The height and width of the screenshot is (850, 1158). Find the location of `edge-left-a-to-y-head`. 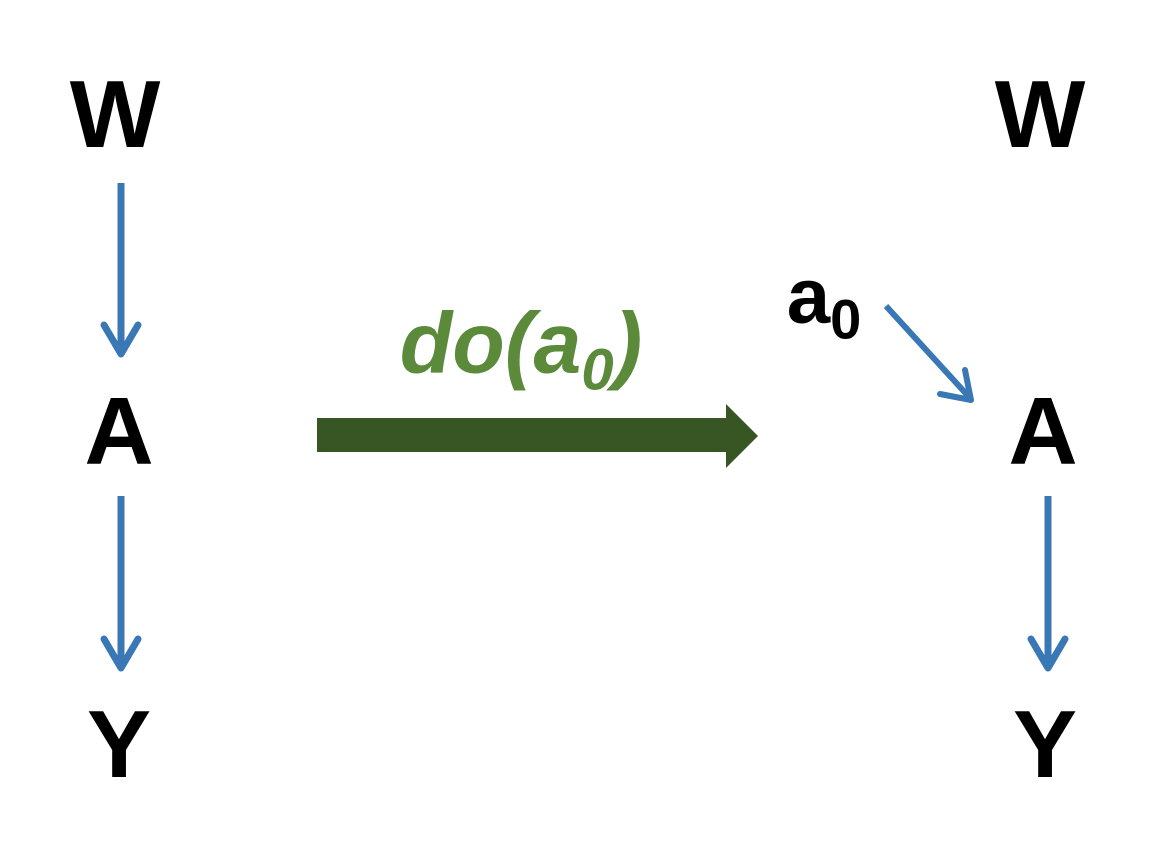

edge-left-a-to-y-head is located at coordinates (121, 653).